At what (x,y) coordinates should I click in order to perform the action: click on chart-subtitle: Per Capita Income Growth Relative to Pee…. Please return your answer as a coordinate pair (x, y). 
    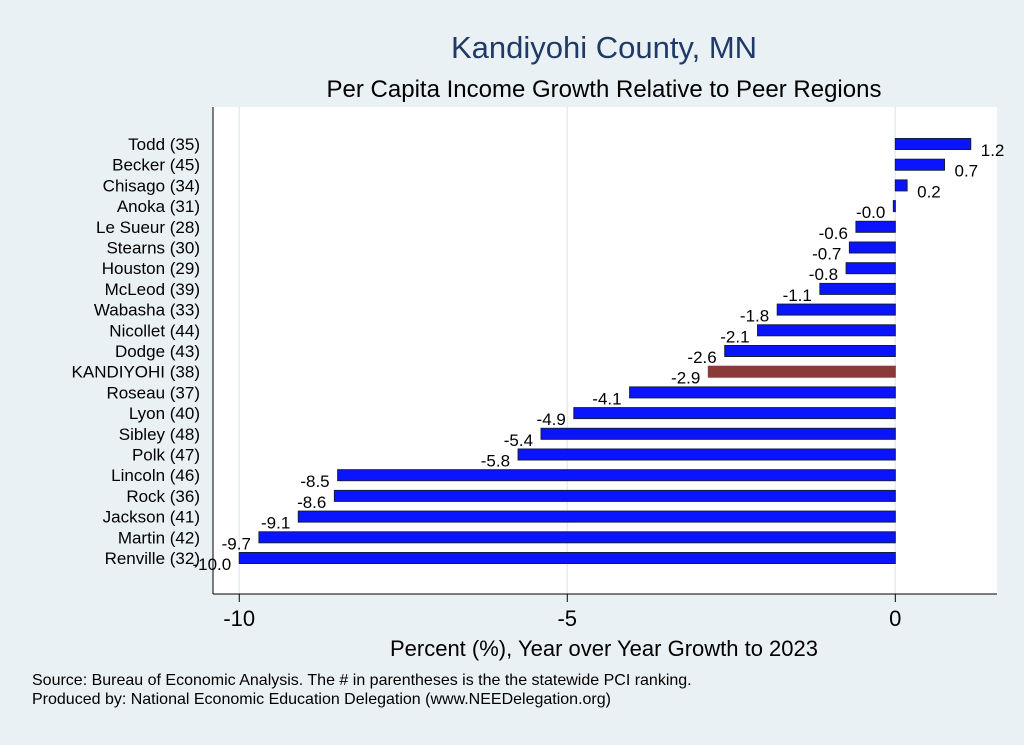
    Looking at the image, I should click on (604, 89).